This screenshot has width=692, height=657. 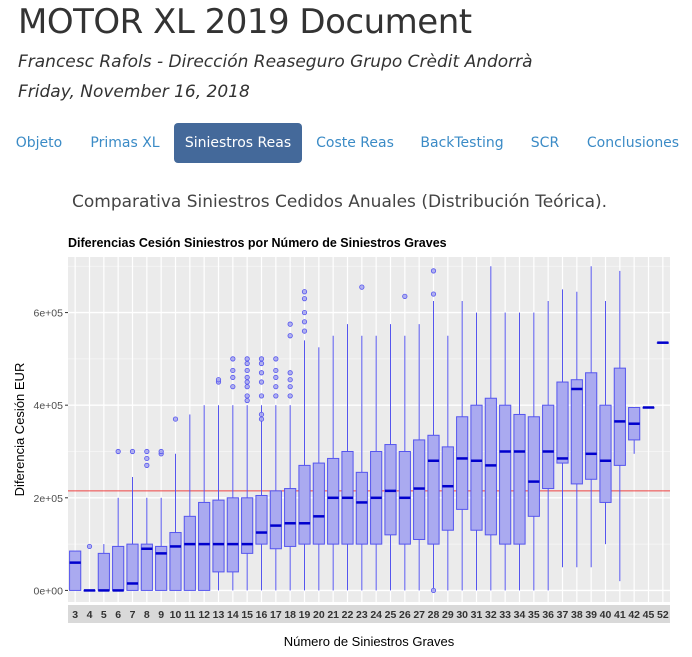 What do you see at coordinates (133, 615) in the screenshot?
I see `x-tick-label: 7` at bounding box center [133, 615].